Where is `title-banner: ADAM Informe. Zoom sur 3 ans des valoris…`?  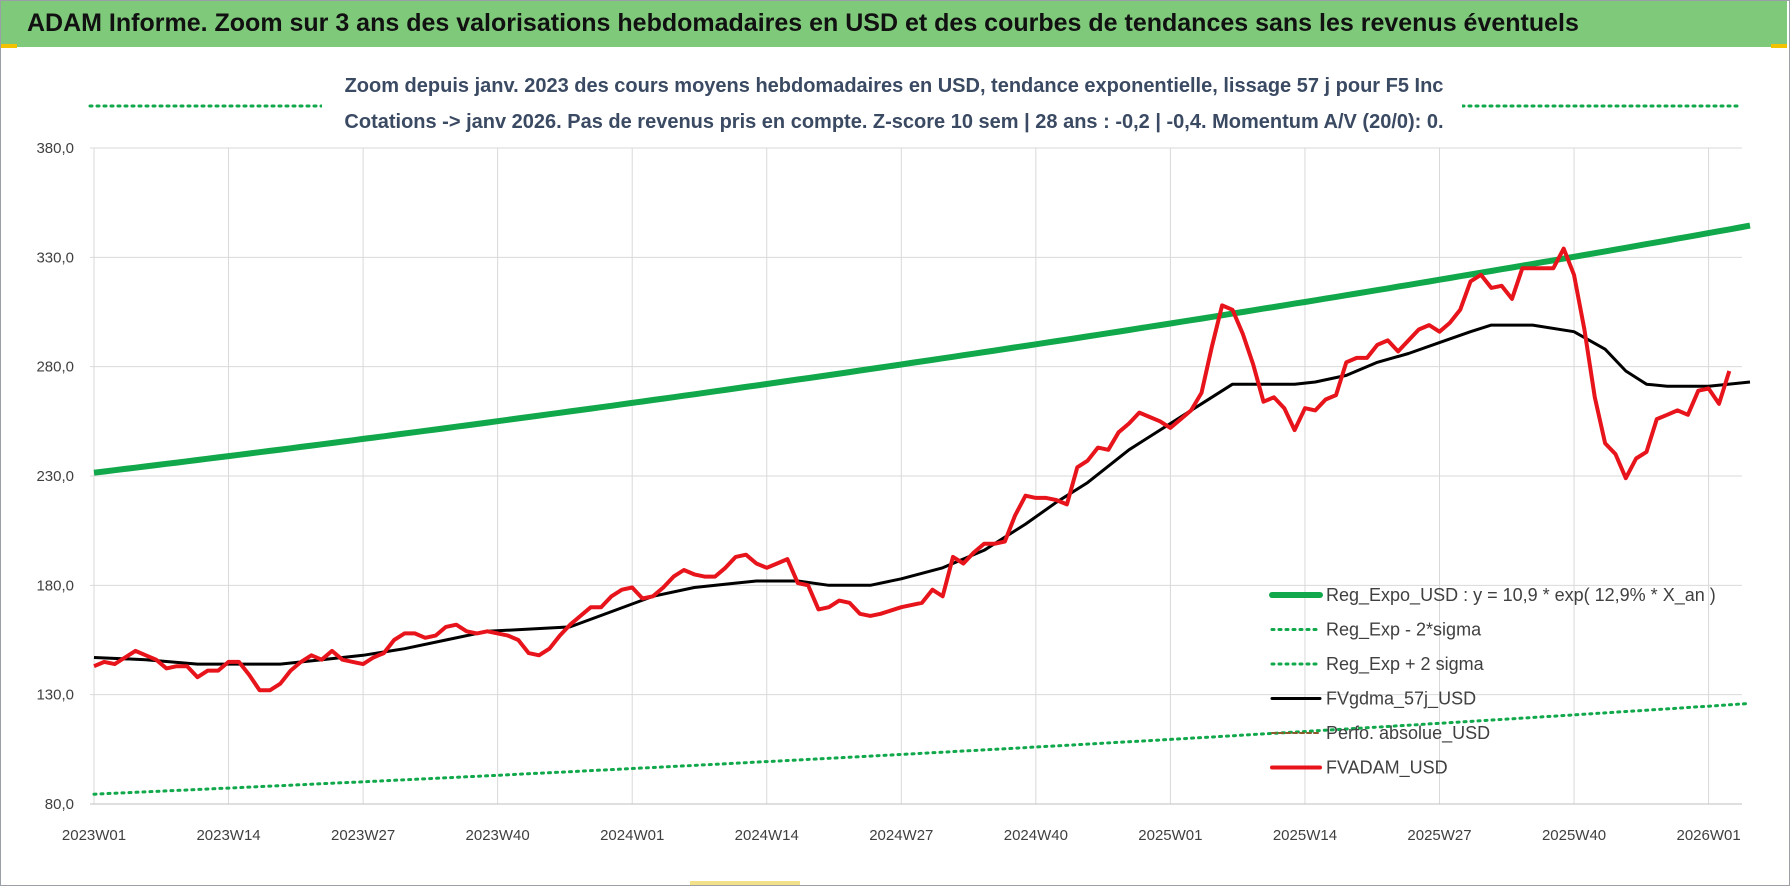 title-banner: ADAM Informe. Zoom sur 3 ans des valoris… is located at coordinates (894, 24).